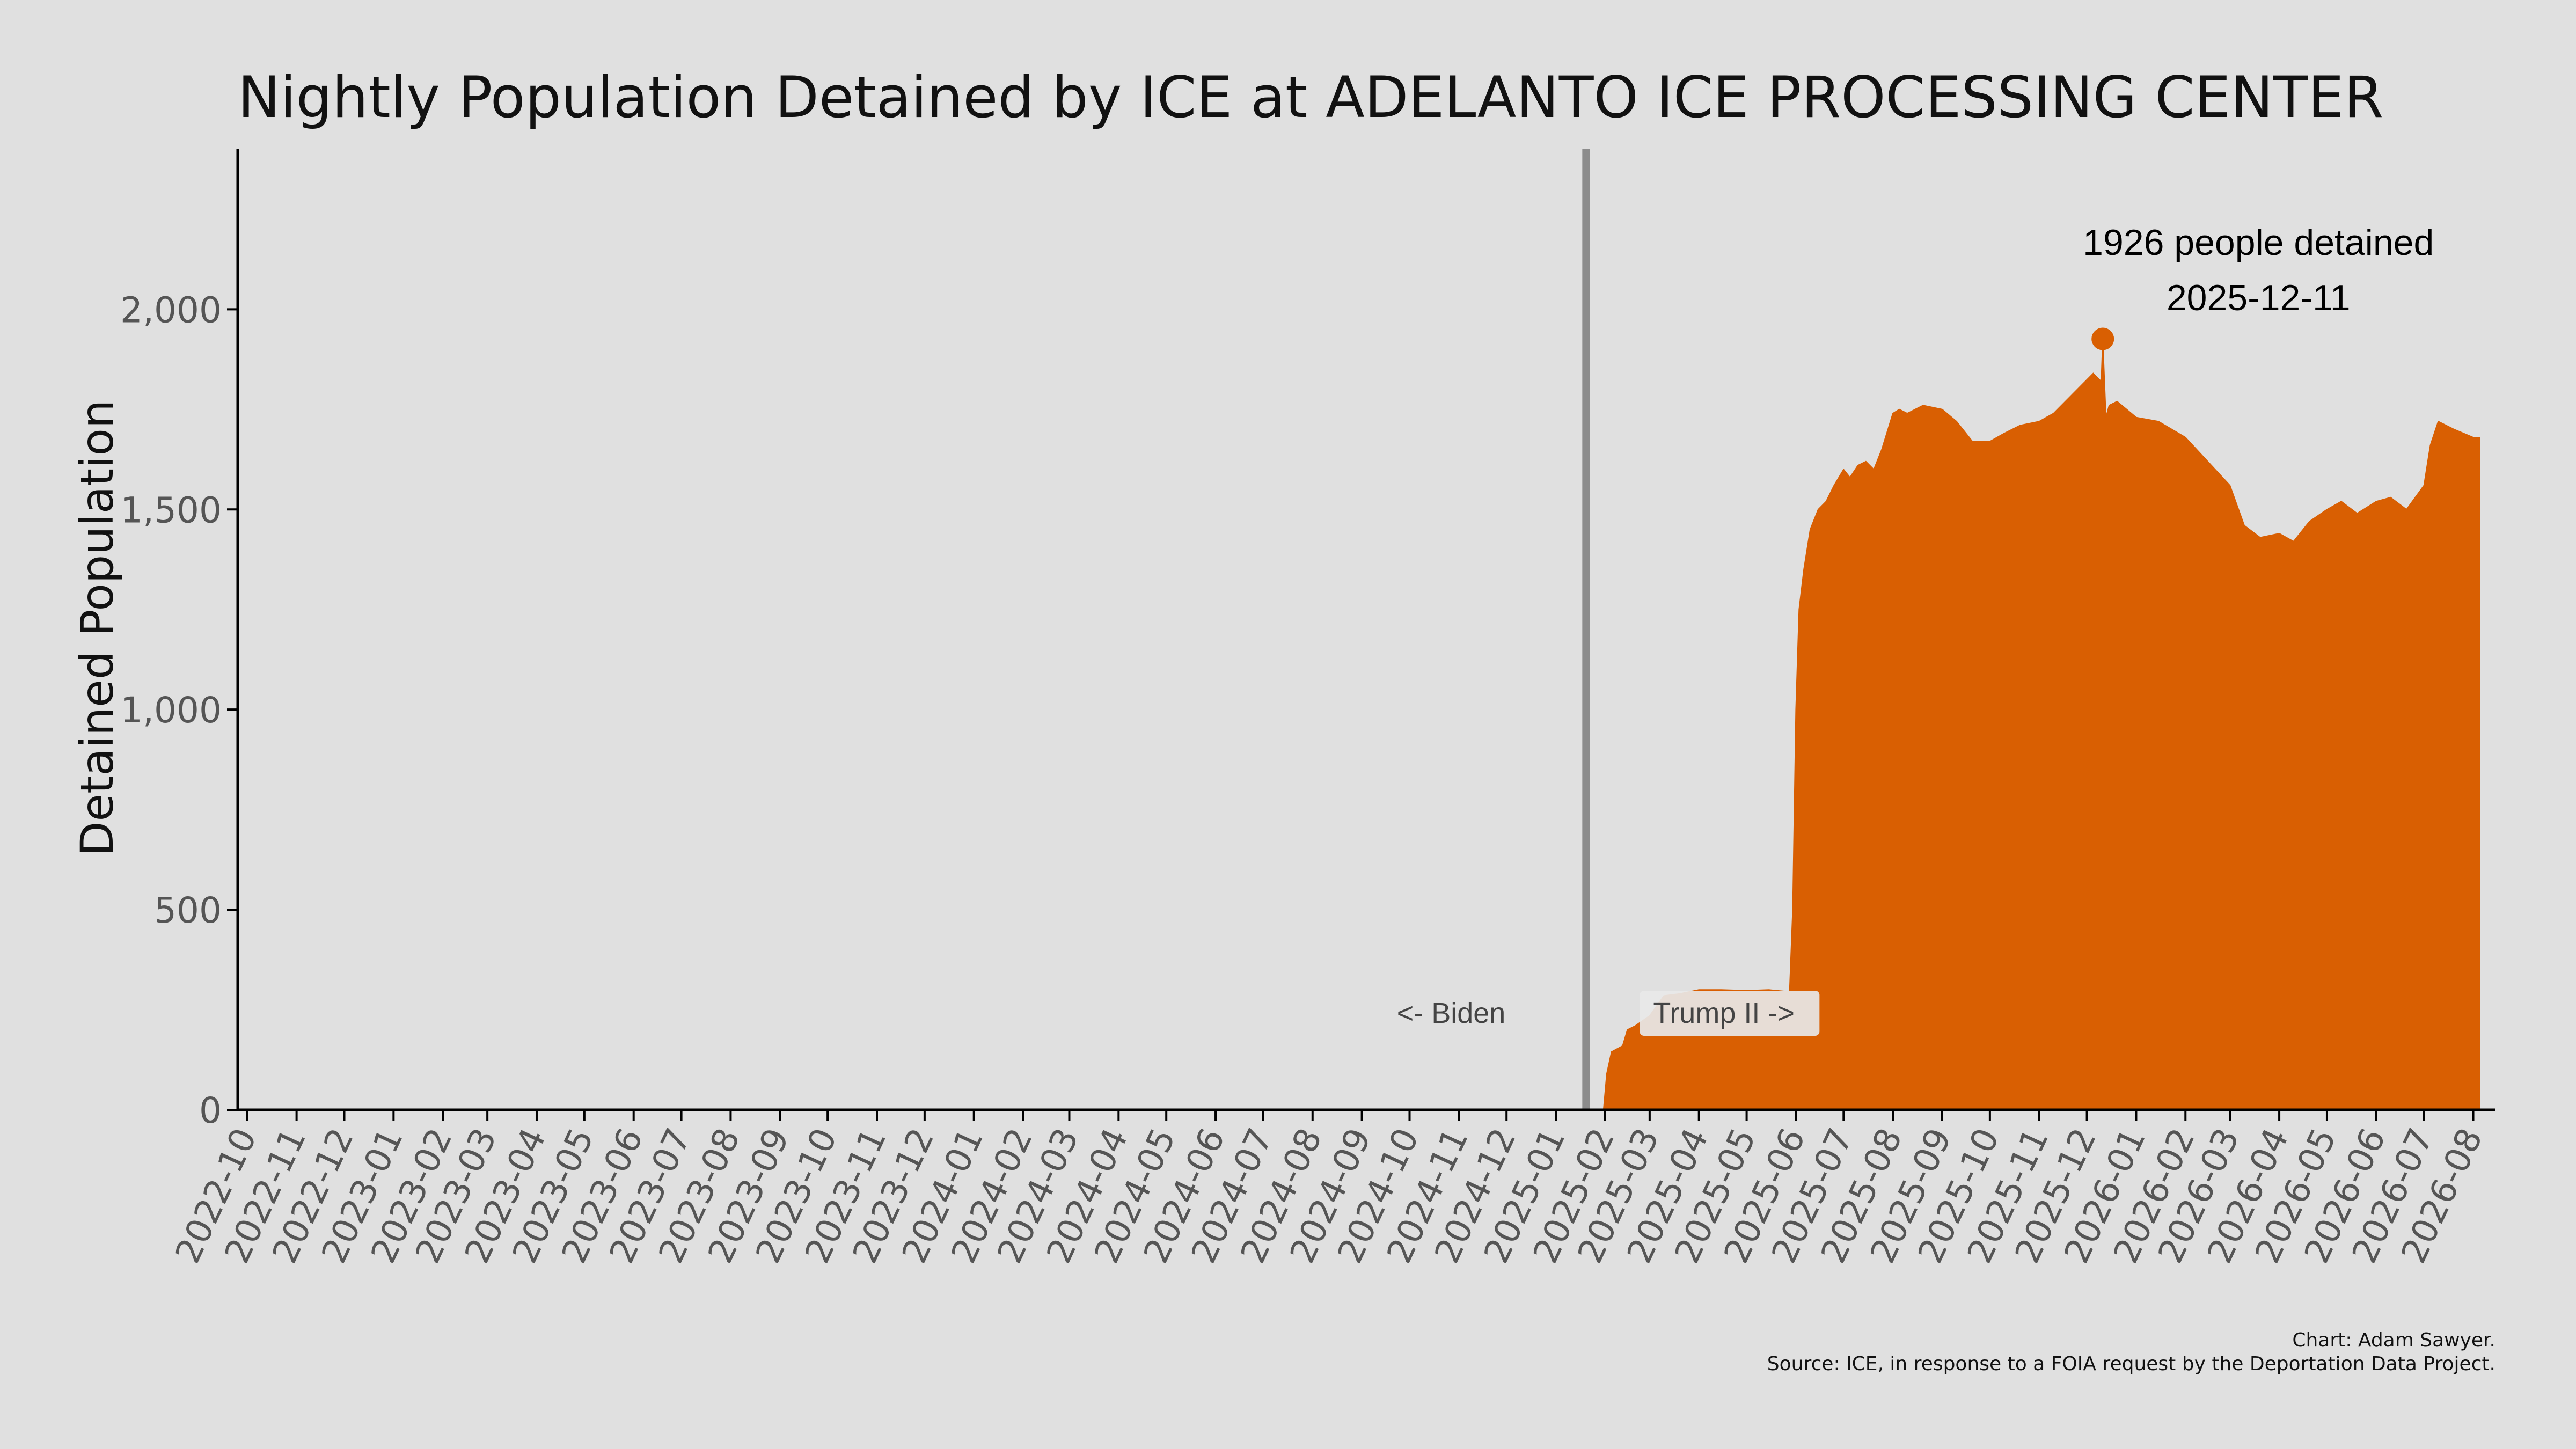 The width and height of the screenshot is (2576, 1449). Describe the element at coordinates (1451, 1013) in the screenshot. I see `era-label-biden: <- Biden` at that location.